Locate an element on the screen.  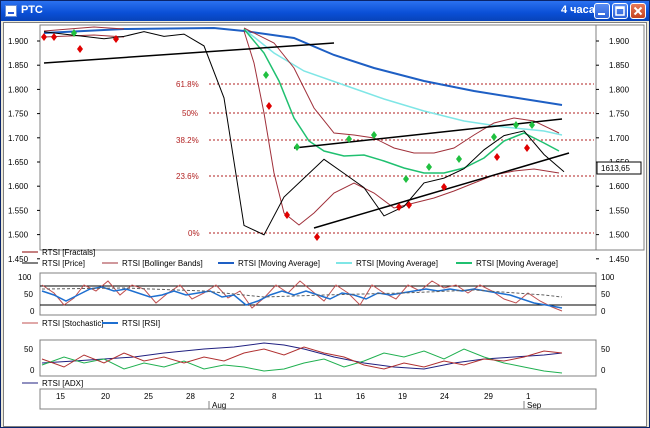
price-tick-right: 1.550 is located at coordinates (619, 210).